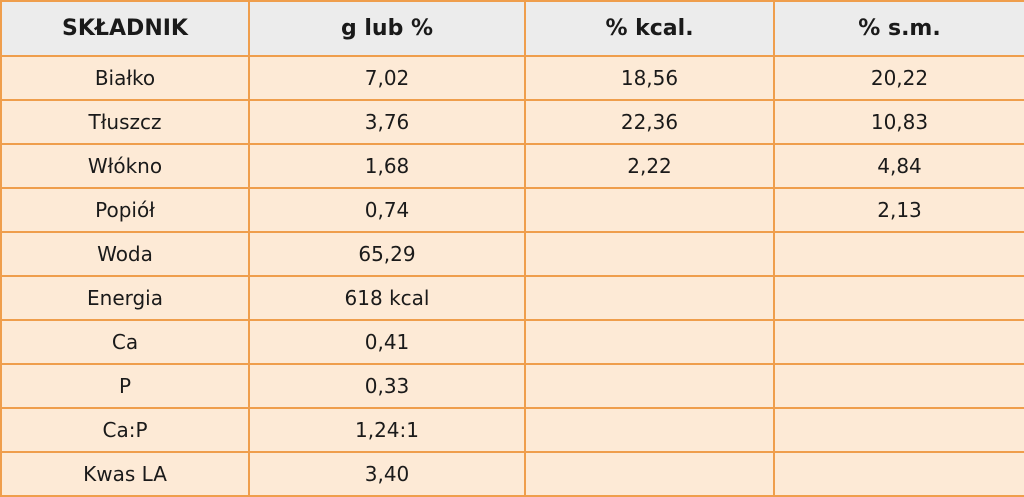 The image size is (1024, 497). Describe the element at coordinates (649, 166) in the screenshot. I see `value-cell: 2,22` at that location.